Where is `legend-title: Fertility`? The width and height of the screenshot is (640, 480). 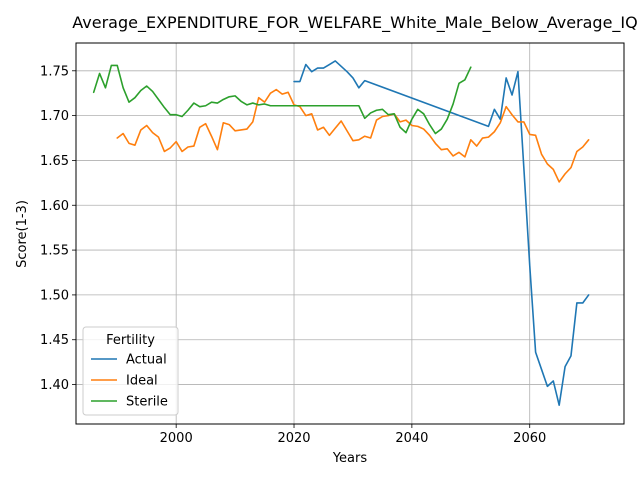 legend-title: Fertility is located at coordinates (130, 340).